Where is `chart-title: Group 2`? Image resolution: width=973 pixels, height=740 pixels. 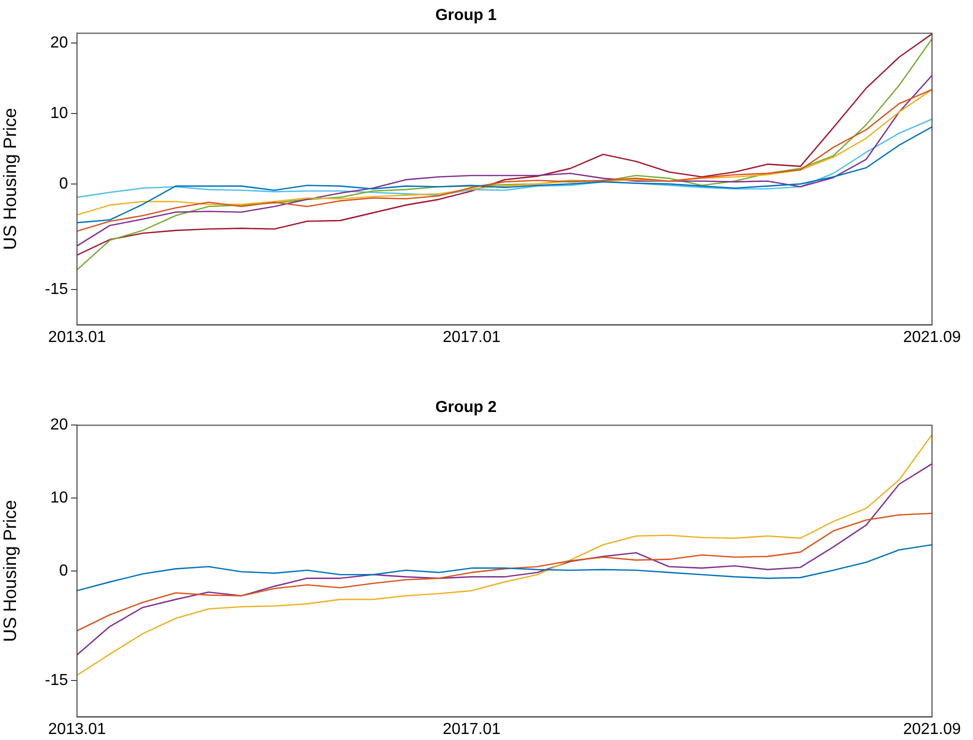
chart-title: Group 2 is located at coordinates (466, 407).